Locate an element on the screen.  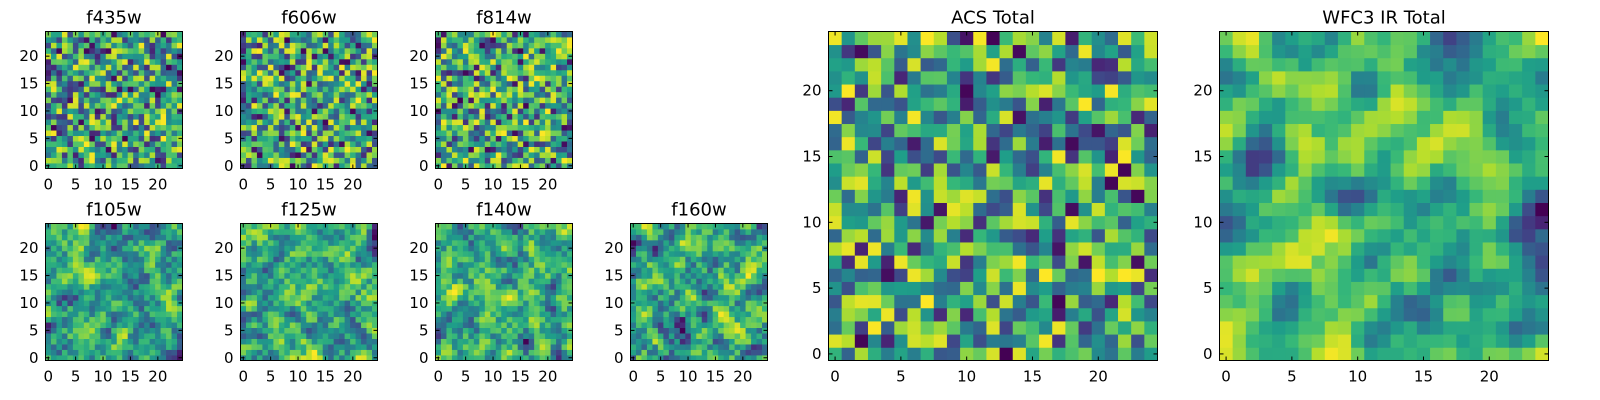
axes-frame is located at coordinates (504, 292).